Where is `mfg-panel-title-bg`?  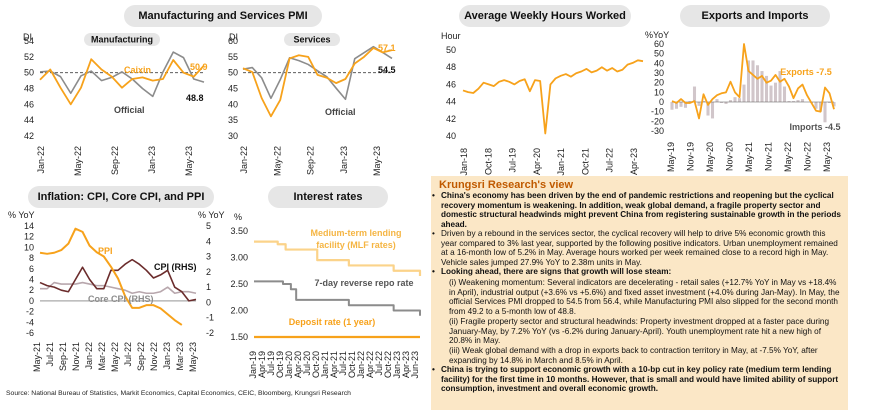 mfg-panel-title-bg is located at coordinates (122, 39).